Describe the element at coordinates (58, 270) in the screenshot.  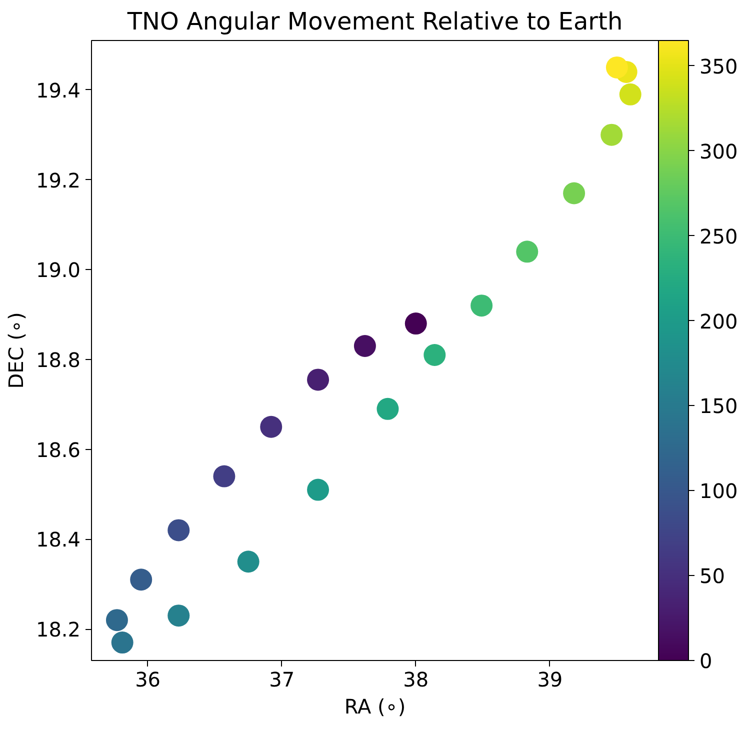
I see `y-tick-label: 19.0` at that location.